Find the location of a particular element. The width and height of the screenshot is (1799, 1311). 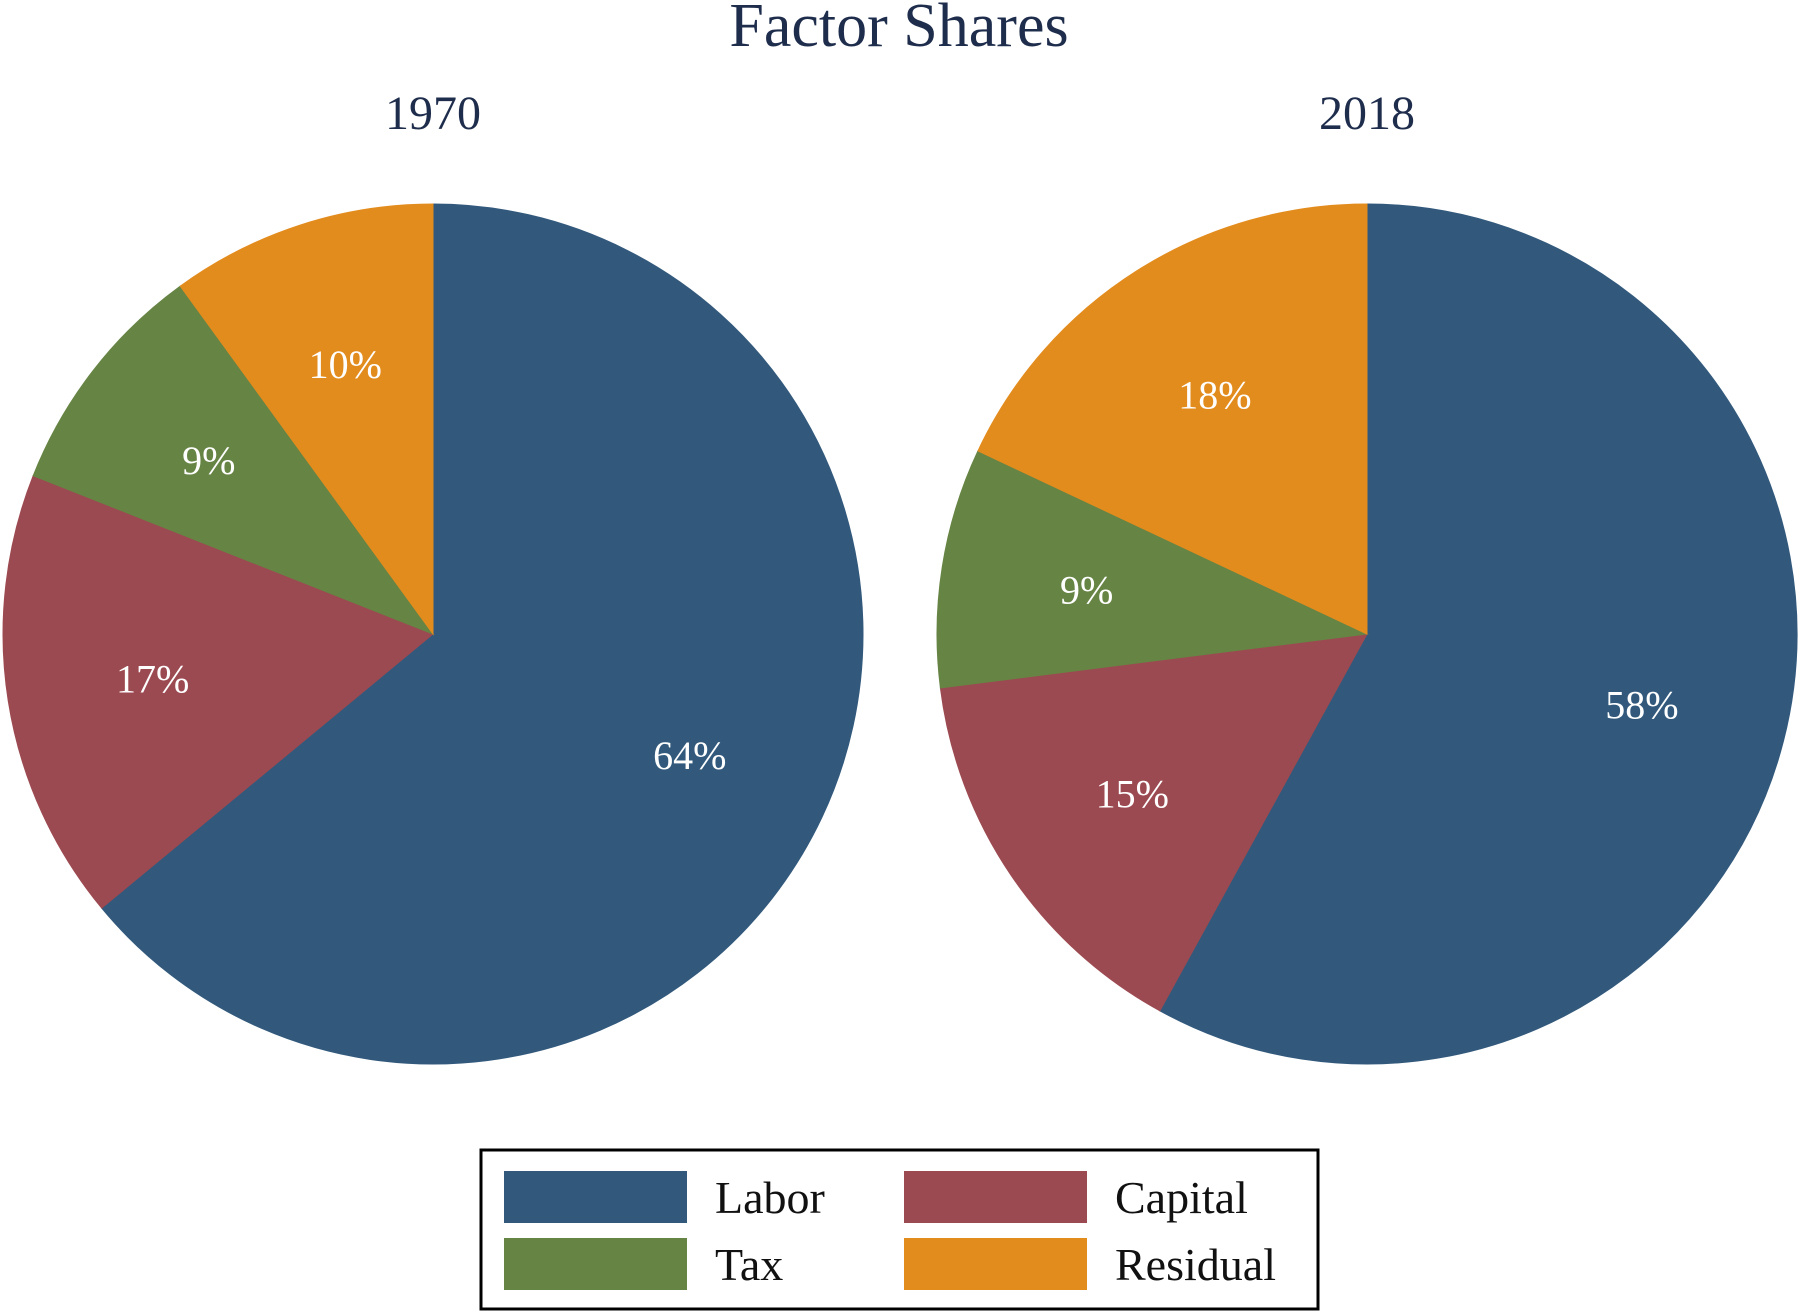

slice-label-labor-1970: 64% is located at coordinates (689, 755).